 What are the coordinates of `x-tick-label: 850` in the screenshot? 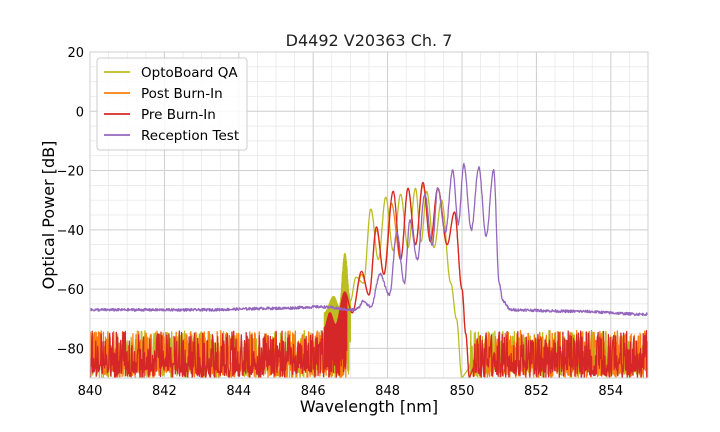 It's located at (462, 391).